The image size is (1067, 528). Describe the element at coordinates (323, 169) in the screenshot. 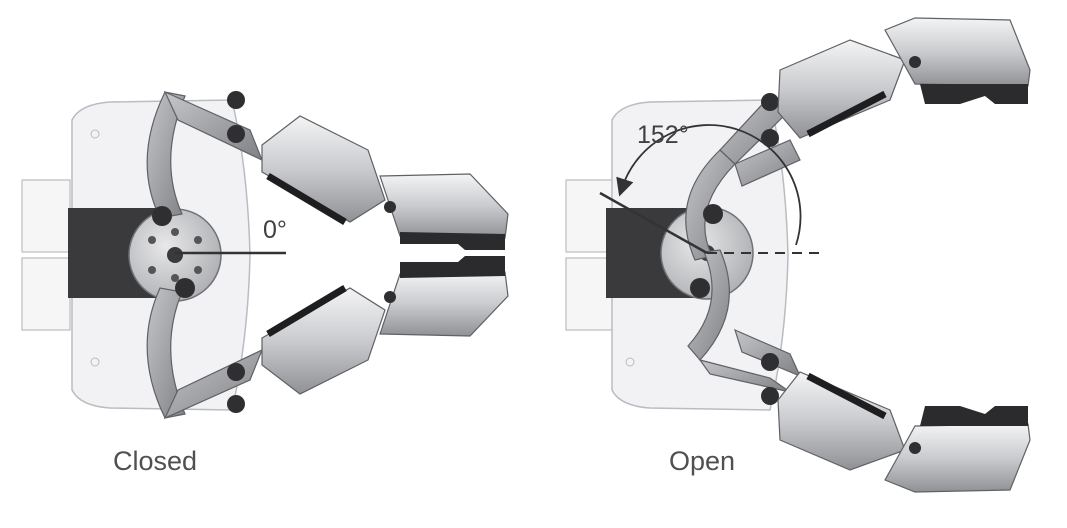

I see `closed-finger-top` at that location.